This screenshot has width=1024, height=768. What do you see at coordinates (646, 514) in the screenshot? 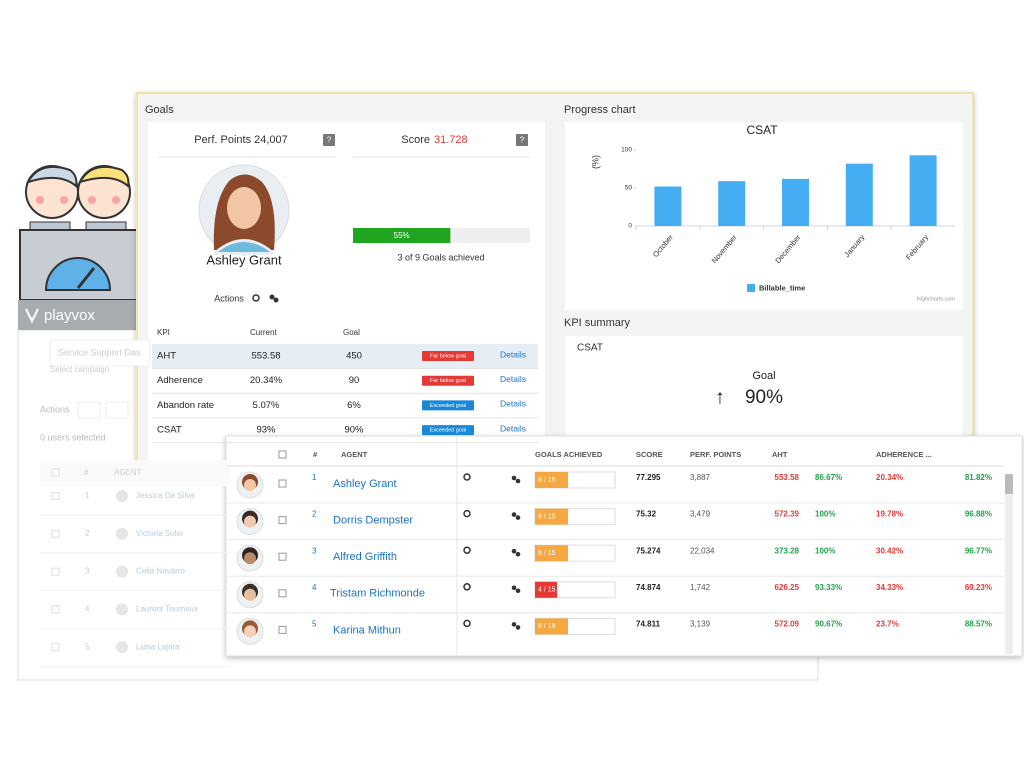
I see `score: 75.32` at bounding box center [646, 514].